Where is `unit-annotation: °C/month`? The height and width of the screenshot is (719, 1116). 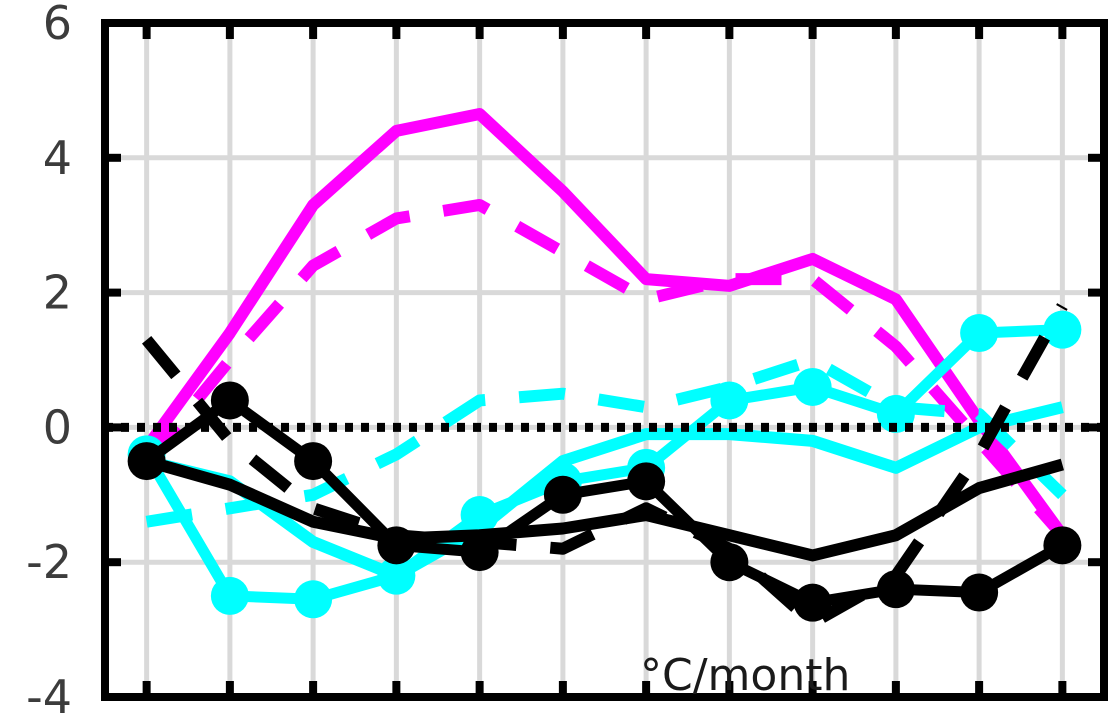 unit-annotation: °C/month is located at coordinates (745, 675).